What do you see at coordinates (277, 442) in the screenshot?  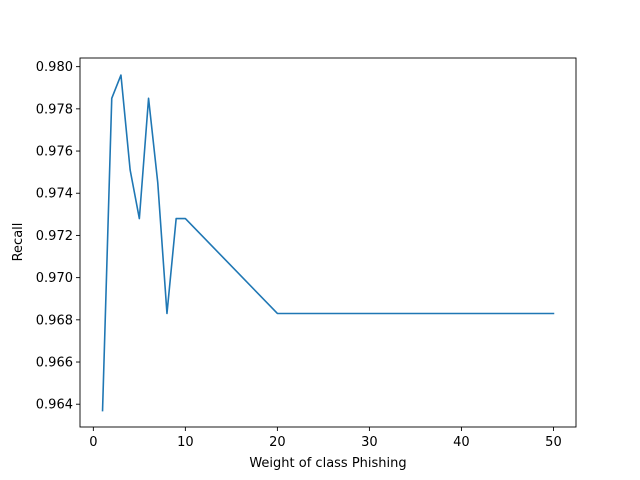 I see `x-tick-label: 20` at bounding box center [277, 442].